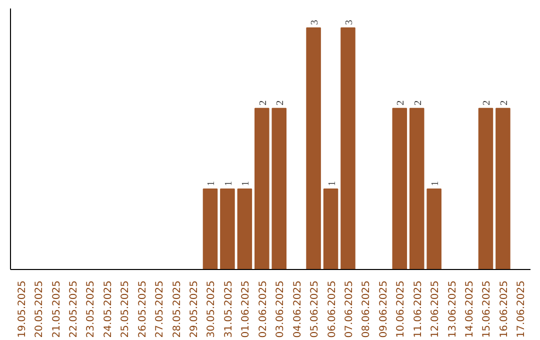  Describe the element at coordinates (142, 309) in the screenshot. I see `x-tick-label: 26.05.2025` at that location.